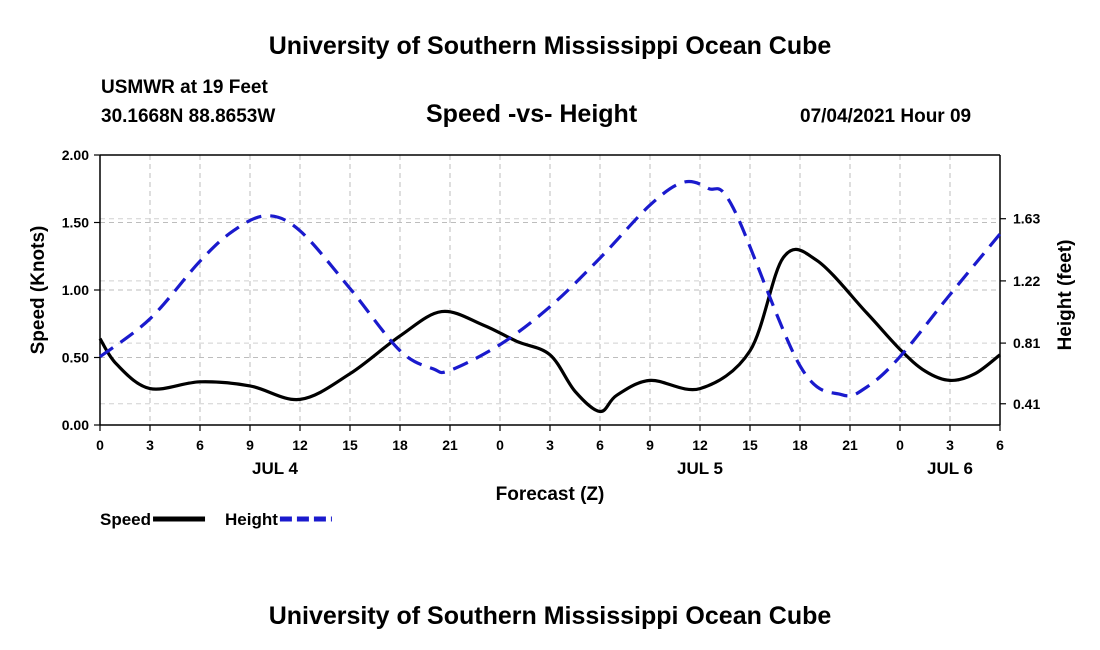 This screenshot has height=650, width=1100. Describe the element at coordinates (1026, 219) in the screenshot. I see `y2-tick-label: 1.63` at that location.